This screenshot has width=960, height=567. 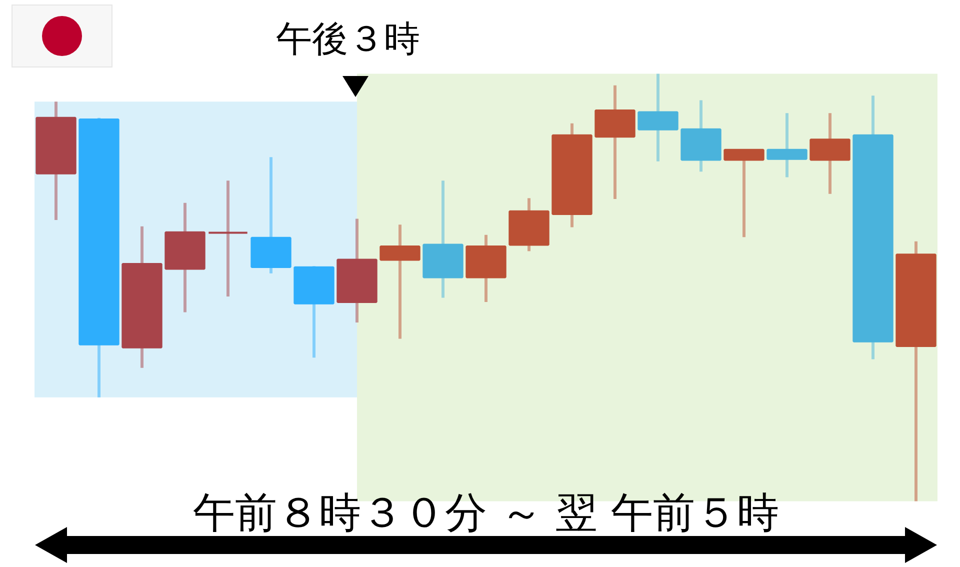 I want to click on annotation: 午前８時３０分 ～ 翌 午前５時, so click(x=486, y=512).